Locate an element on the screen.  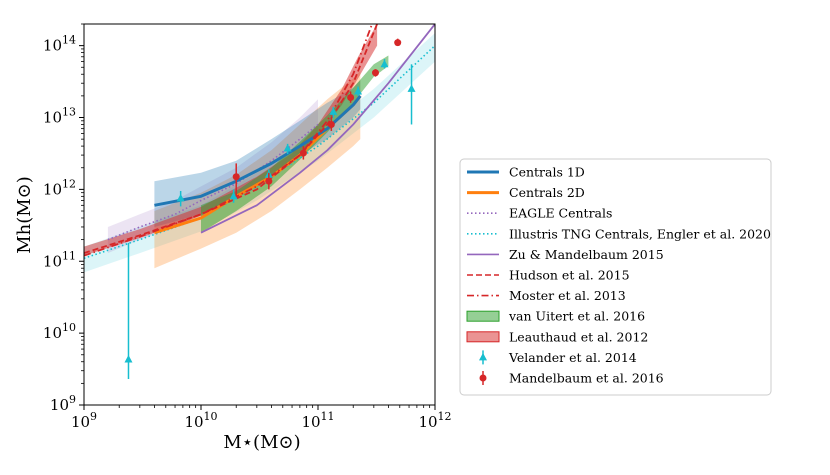
line-centrals-1d is located at coordinates (258, 150).